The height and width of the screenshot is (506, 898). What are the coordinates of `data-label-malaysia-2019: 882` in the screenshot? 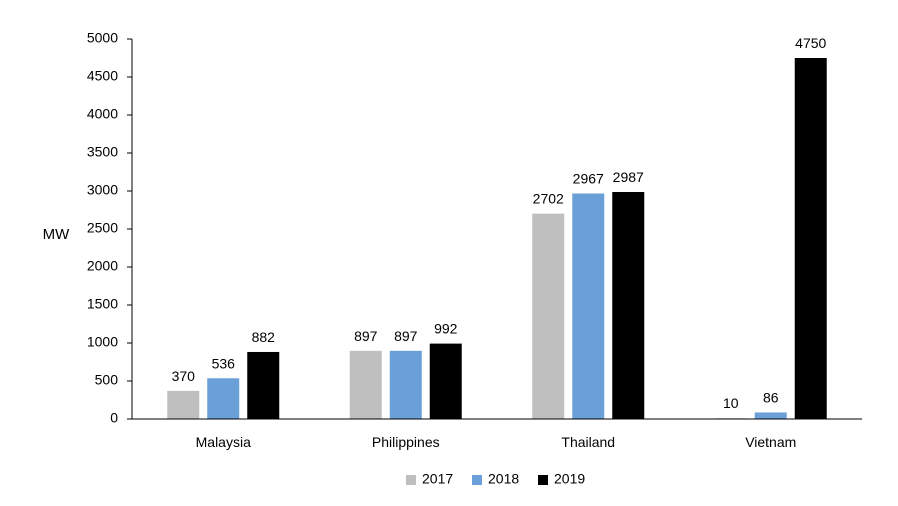 It's located at (264, 337).